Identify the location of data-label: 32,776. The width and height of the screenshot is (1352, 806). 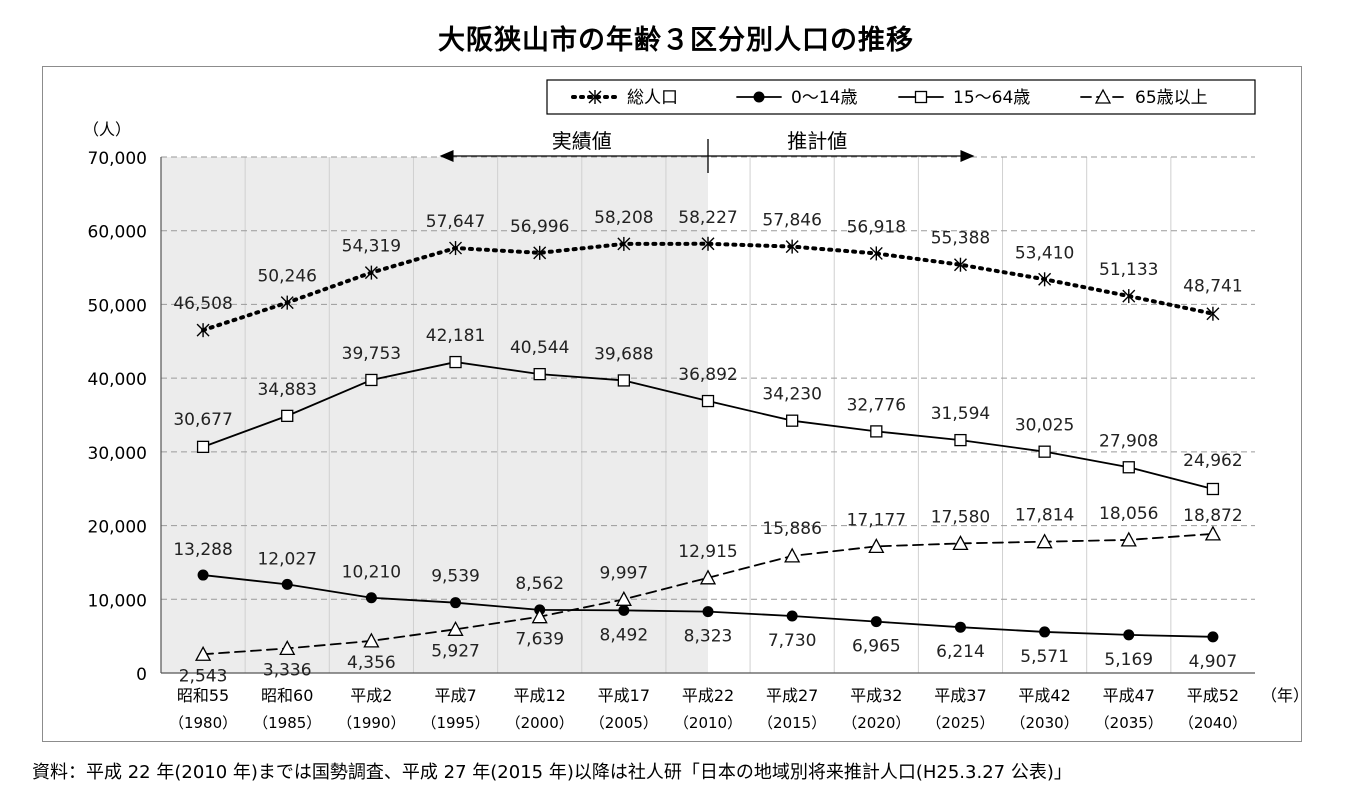
(876, 405).